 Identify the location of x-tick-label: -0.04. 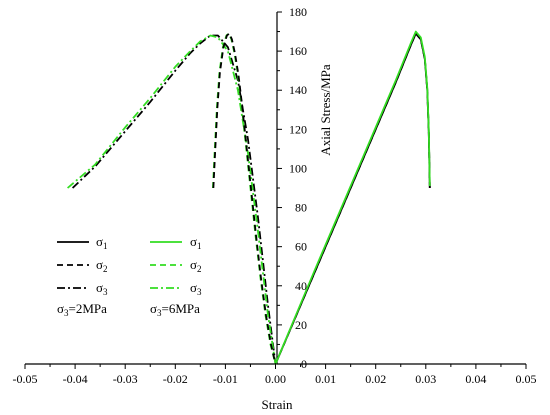
(75, 379).